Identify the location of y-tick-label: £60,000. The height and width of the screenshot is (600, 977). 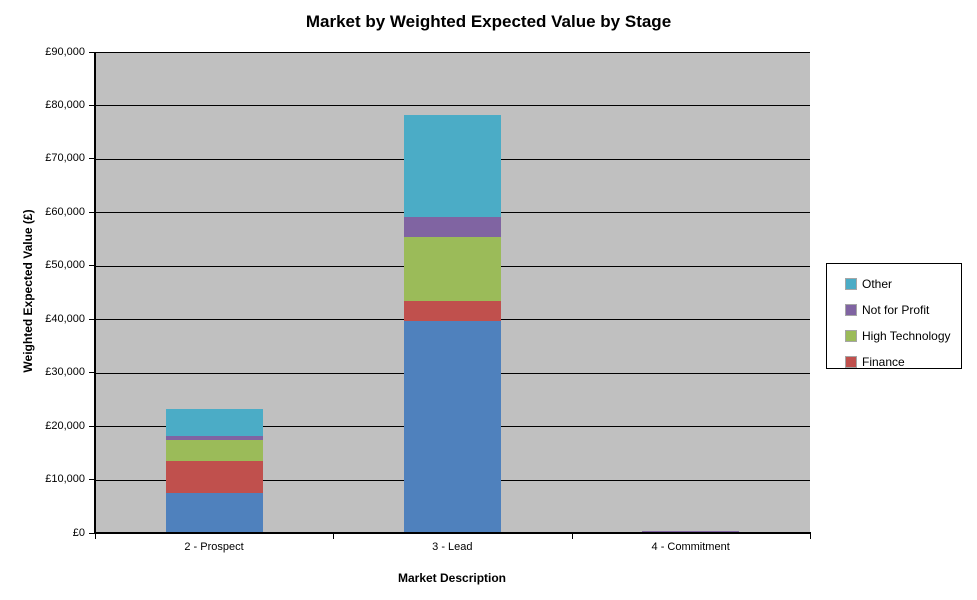
(65, 211).